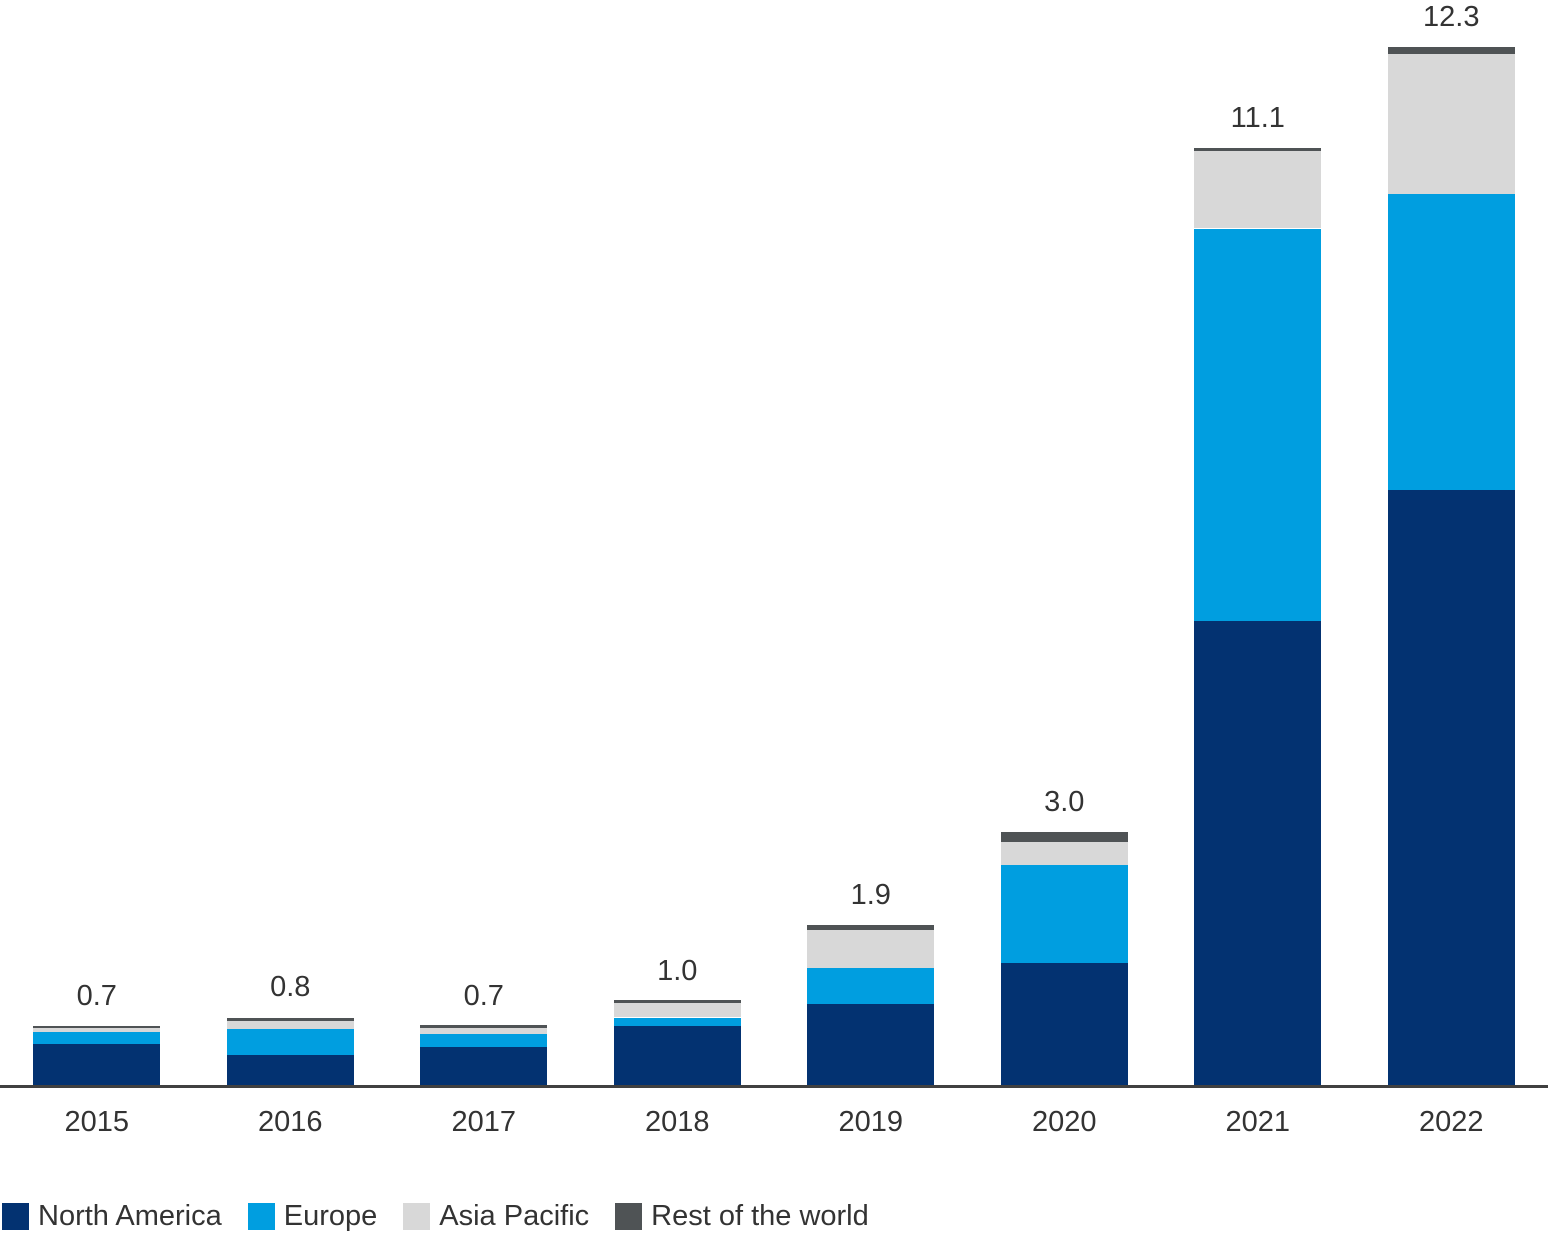 This screenshot has height=1238, width=1548. What do you see at coordinates (677, 1122) in the screenshot?
I see `x-tick-label: 2018` at bounding box center [677, 1122].